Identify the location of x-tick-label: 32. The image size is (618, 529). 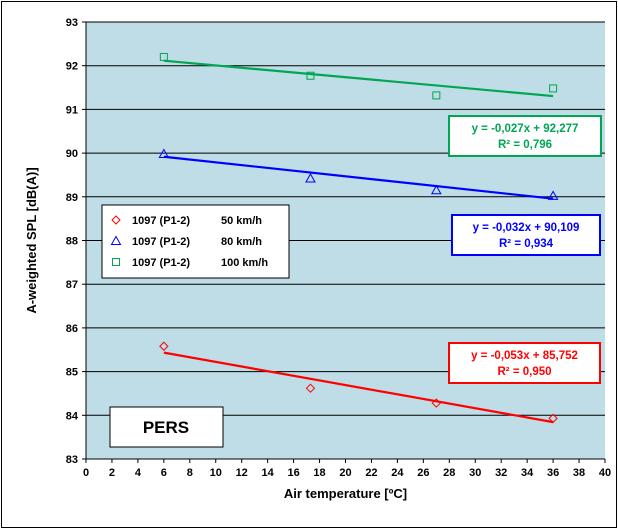
(501, 473).